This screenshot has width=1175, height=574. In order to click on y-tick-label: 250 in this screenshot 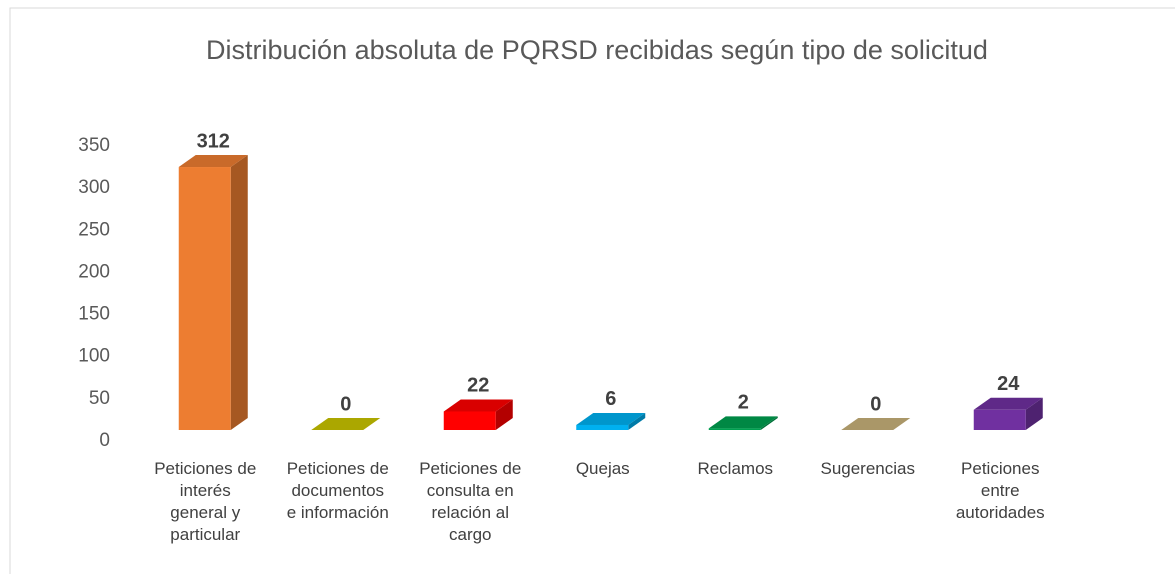, I will do `click(94, 229)`.